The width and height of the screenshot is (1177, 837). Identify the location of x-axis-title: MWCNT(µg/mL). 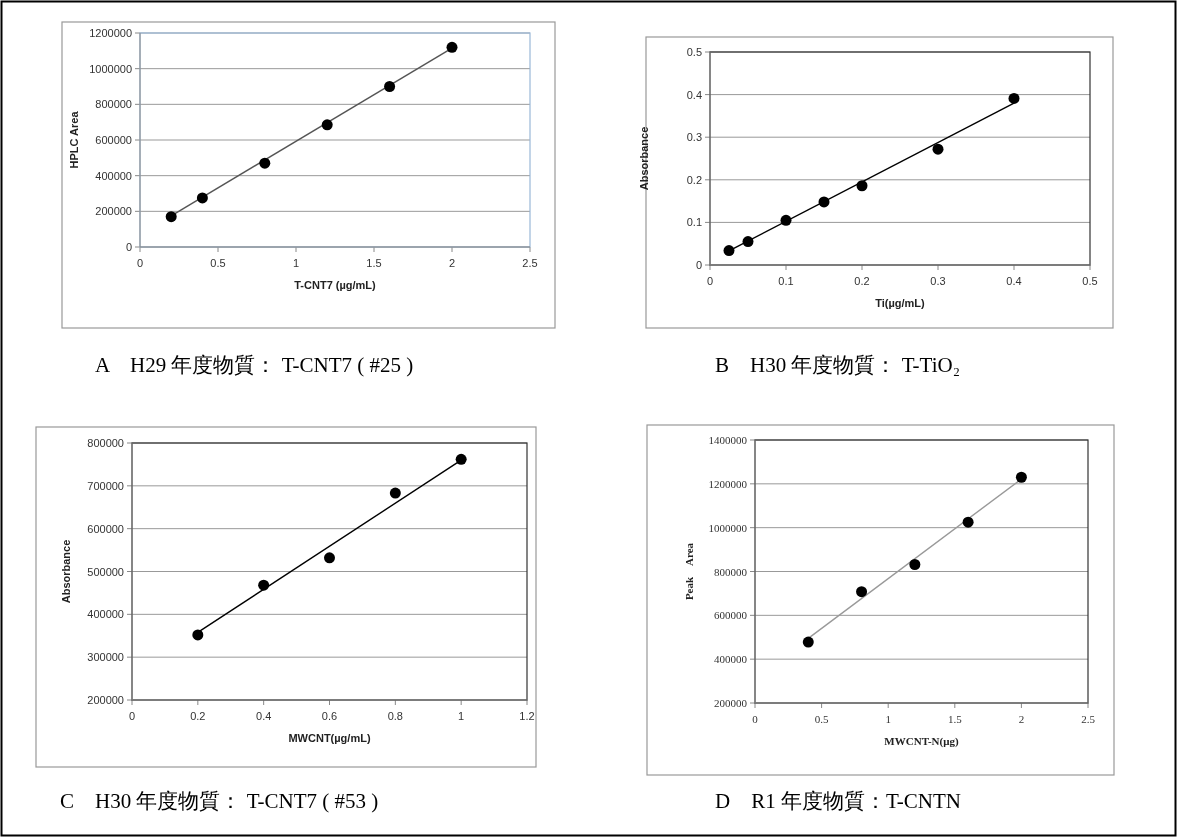
(329, 738).